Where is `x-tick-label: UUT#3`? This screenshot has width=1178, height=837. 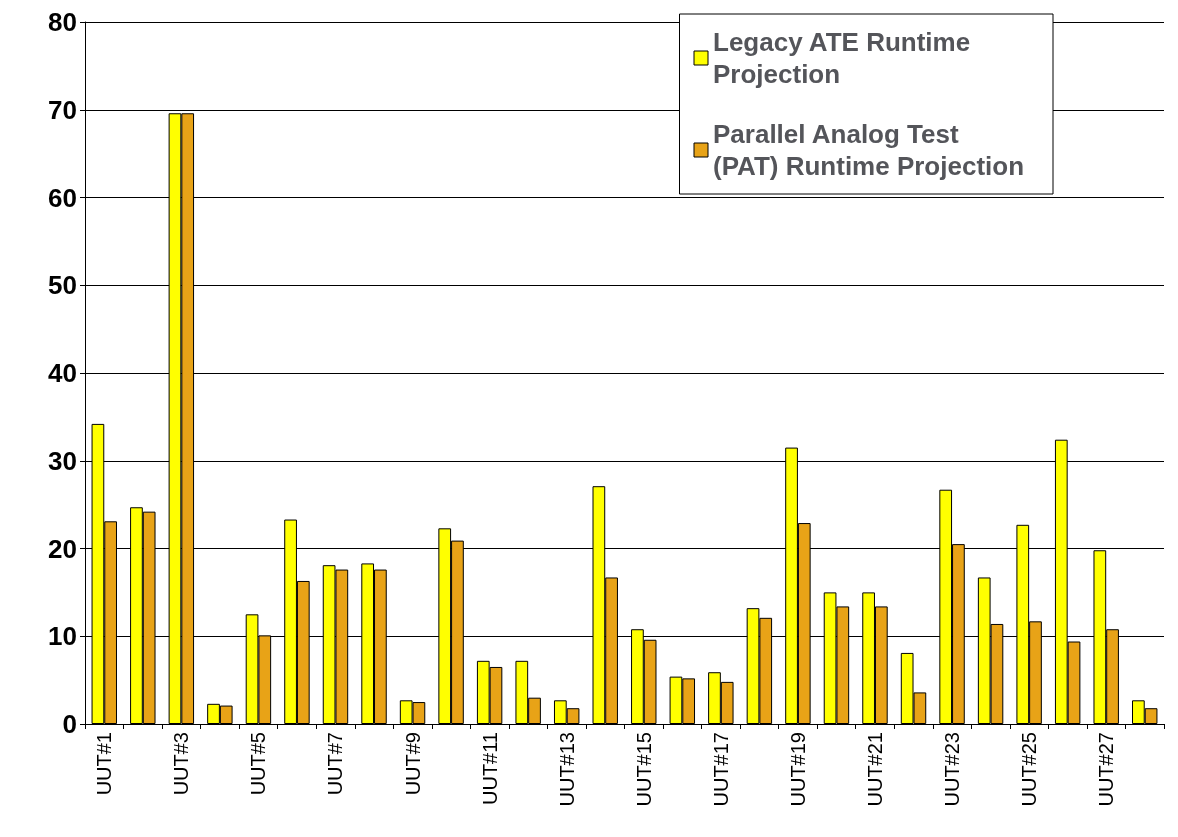
x-tick-label: UUT#3 is located at coordinates (181, 764).